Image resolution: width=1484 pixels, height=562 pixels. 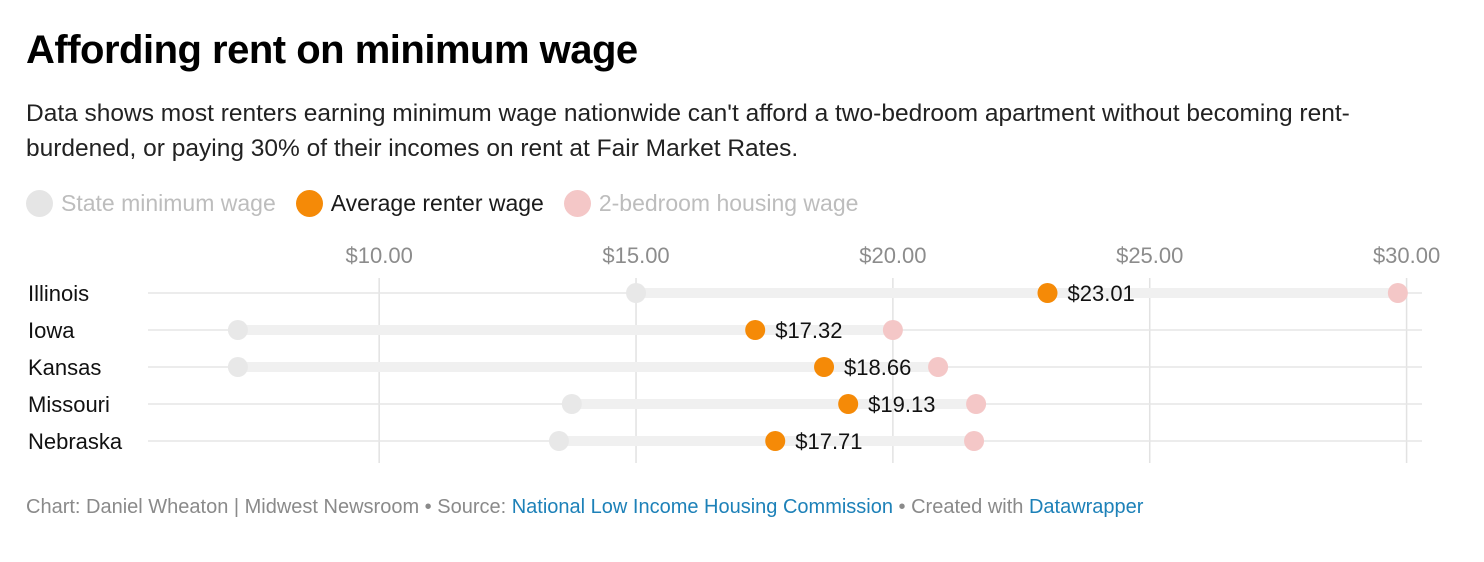 I want to click on x-tick-label: $10.00, so click(x=379, y=255).